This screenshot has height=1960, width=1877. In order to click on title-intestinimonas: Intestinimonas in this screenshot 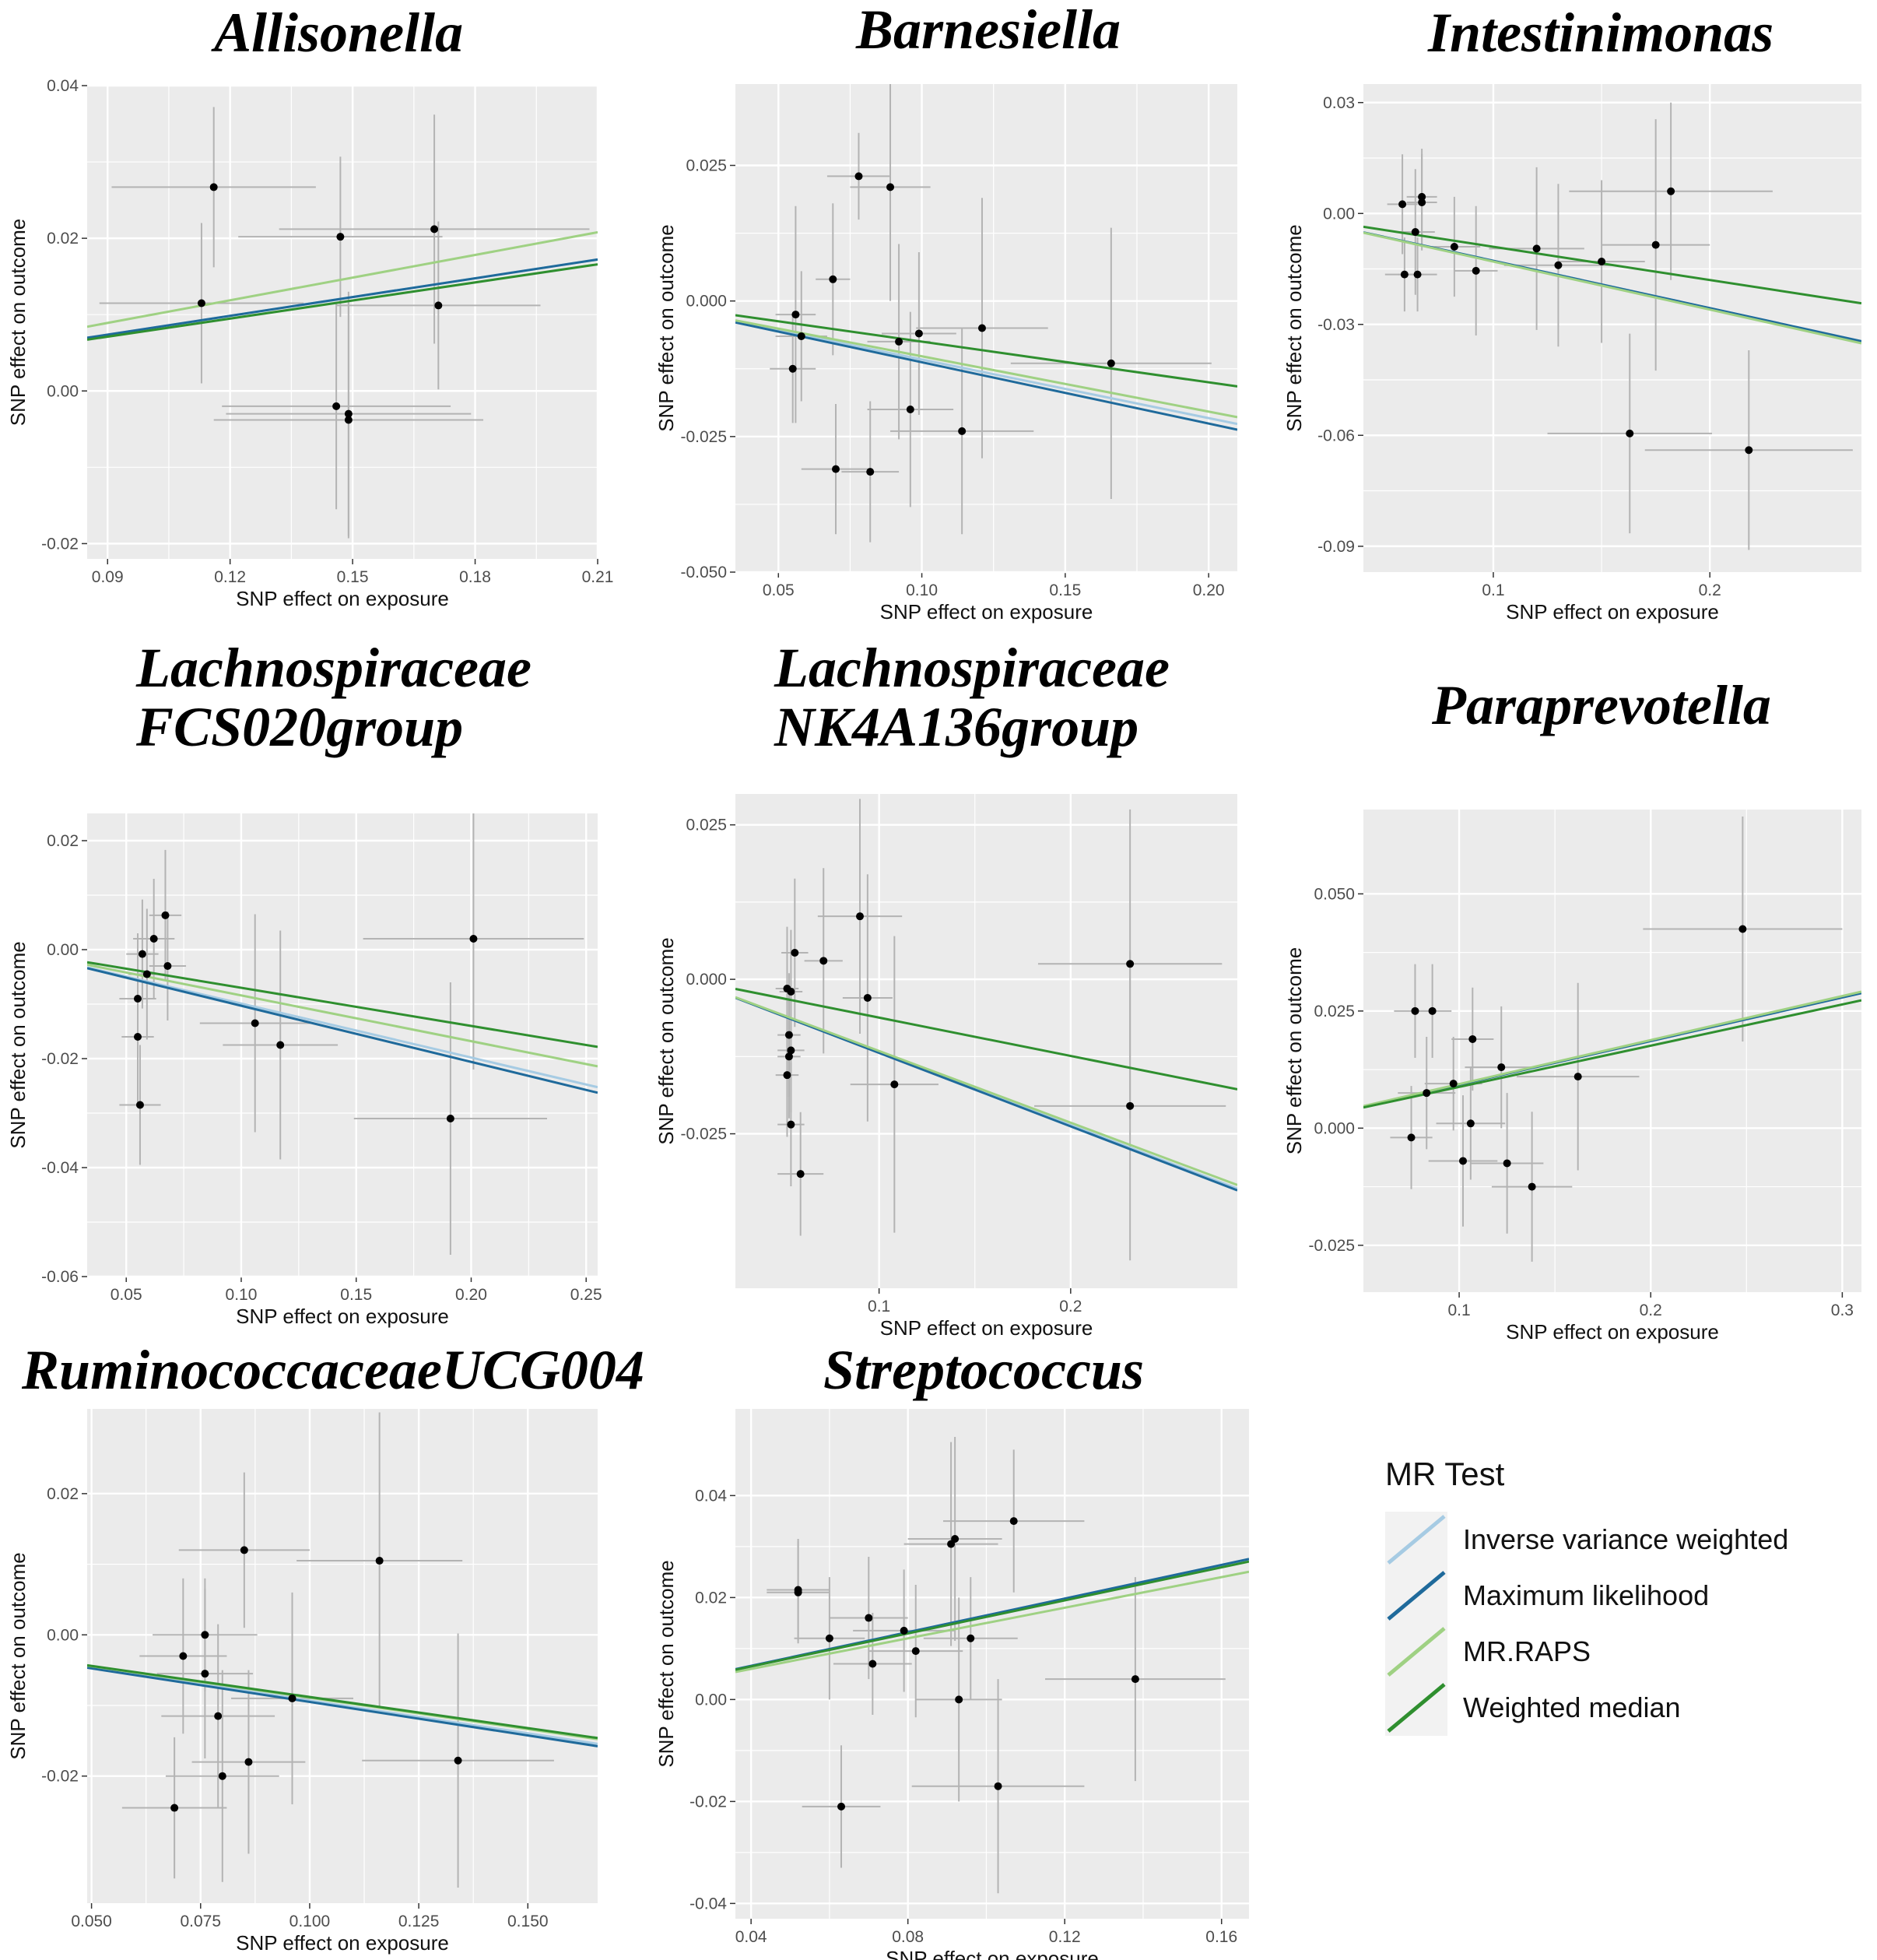, I will do `click(1601, 33)`.